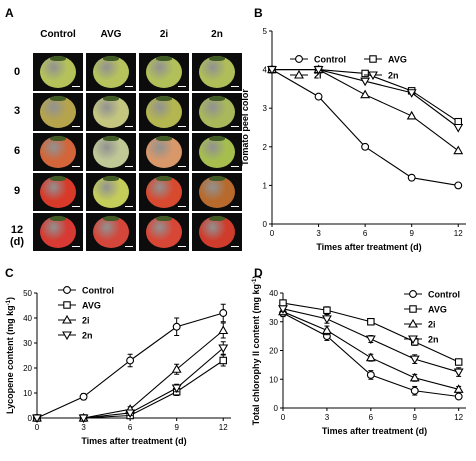 The width and height of the screenshot is (476, 461). Describe the element at coordinates (433, 340) in the screenshot. I see `legend-label: 2n` at that location.